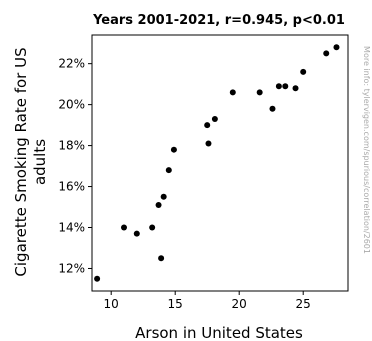 This screenshot has width=372, height=341. What do you see at coordinates (71, 105) in the screenshot?
I see `y-tick-label: 20%` at bounding box center [71, 105].